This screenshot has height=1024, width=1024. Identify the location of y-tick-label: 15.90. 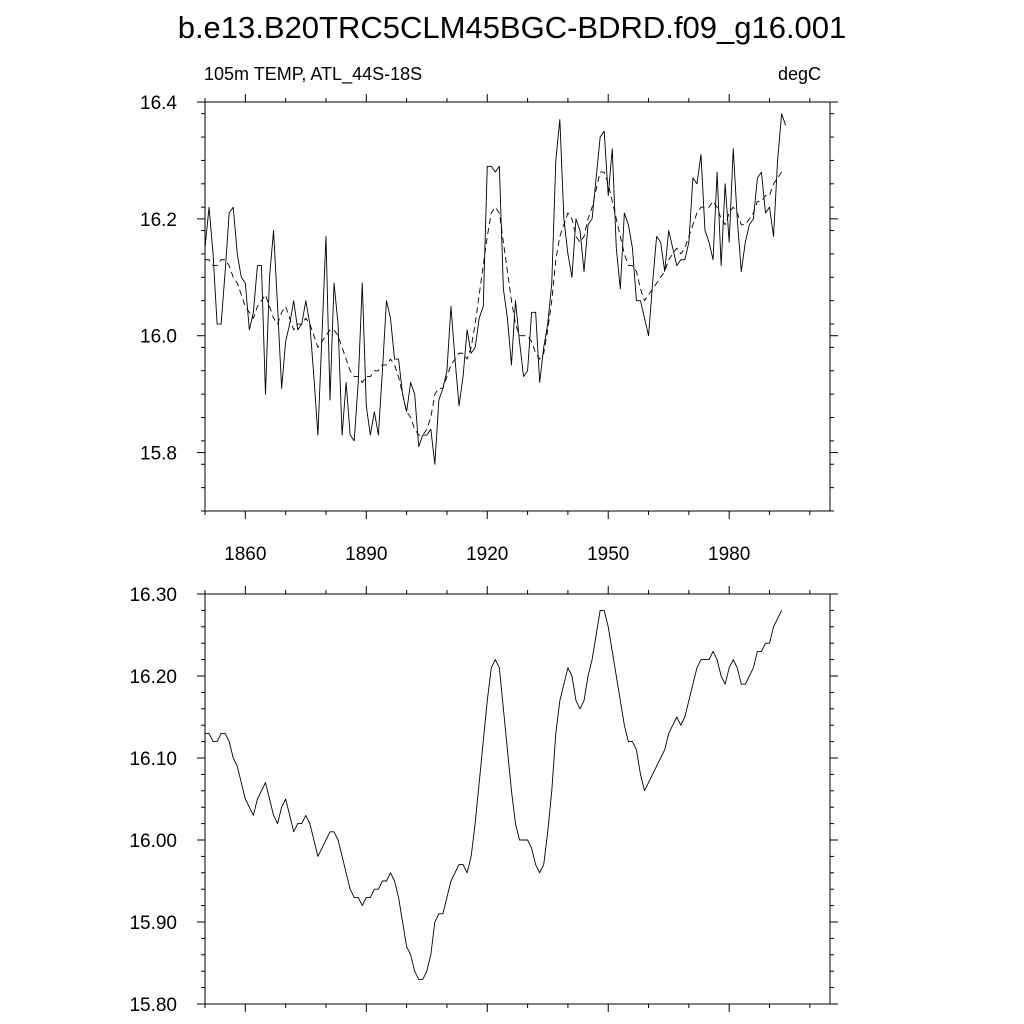
(153, 923).